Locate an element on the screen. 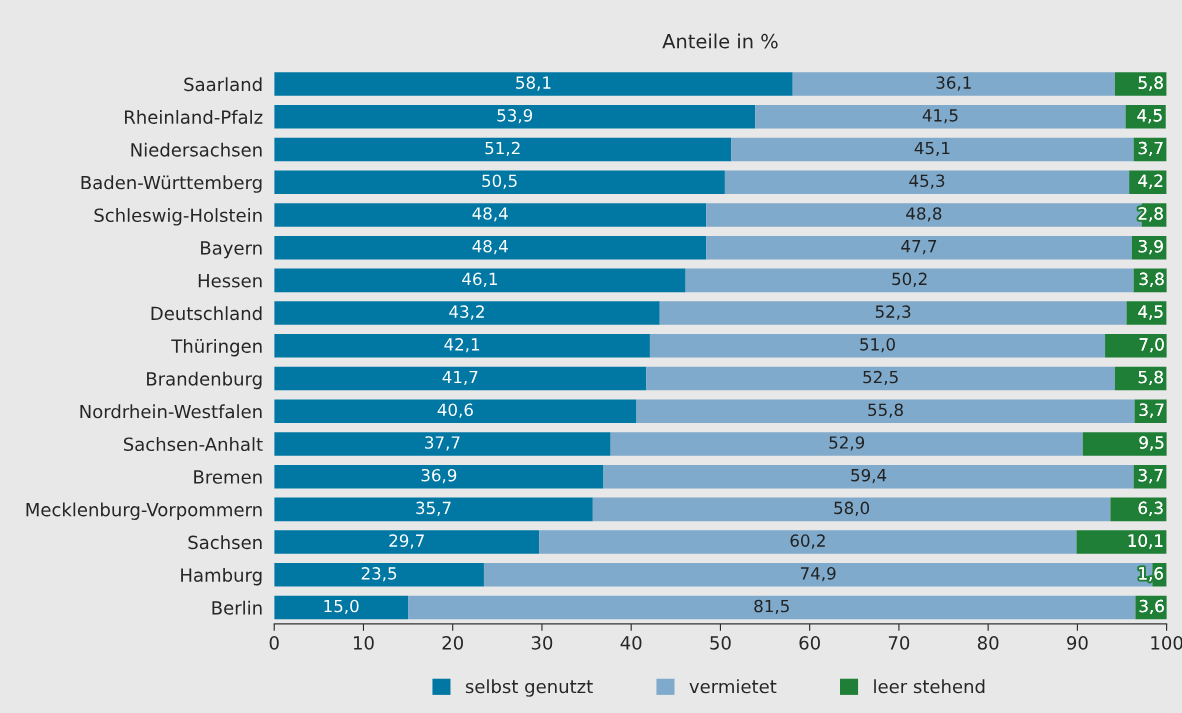  y-tick-label: Saarland is located at coordinates (223, 84).